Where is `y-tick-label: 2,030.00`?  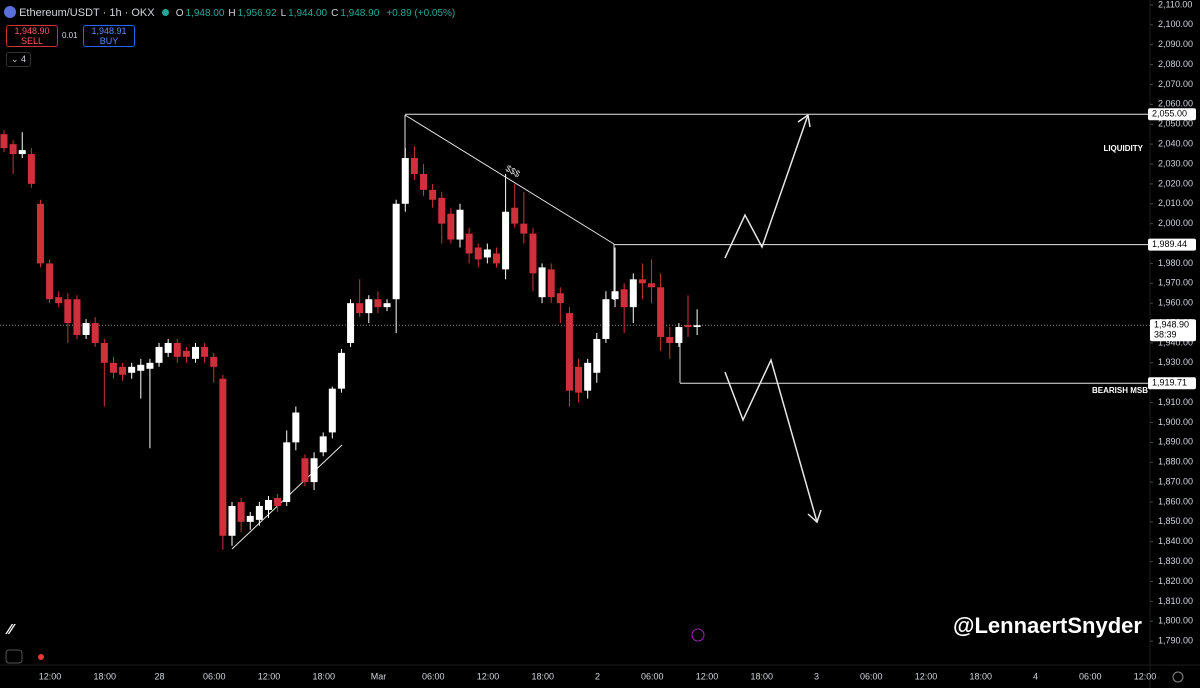
y-tick-label: 2,030.00 is located at coordinates (1175, 163).